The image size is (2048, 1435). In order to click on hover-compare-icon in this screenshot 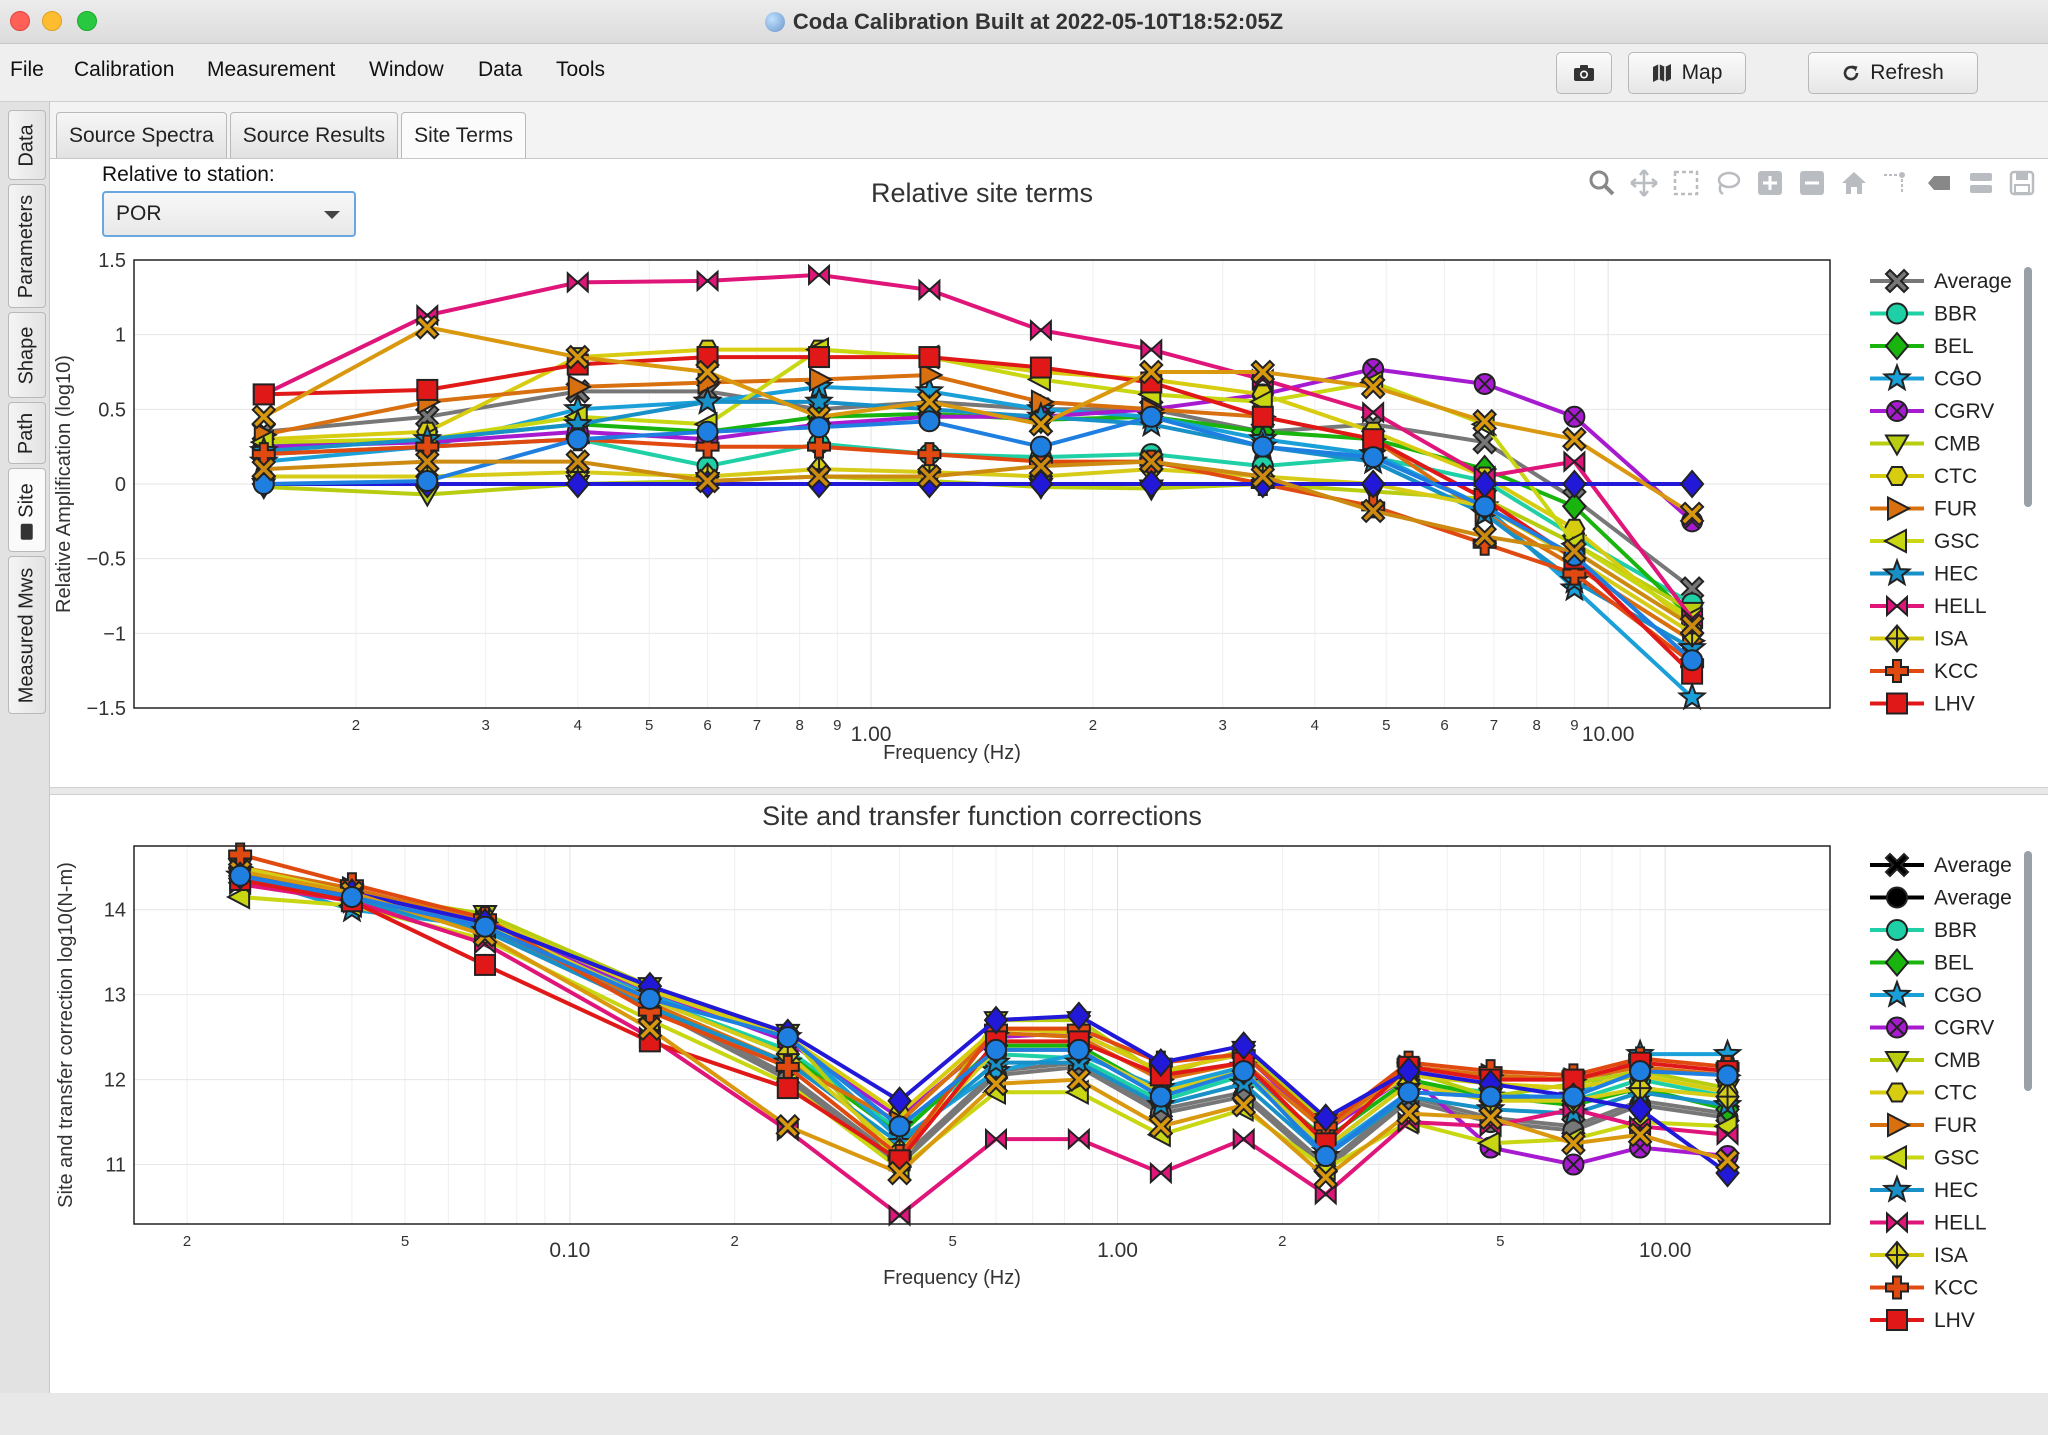, I will do `click(1980, 183)`.